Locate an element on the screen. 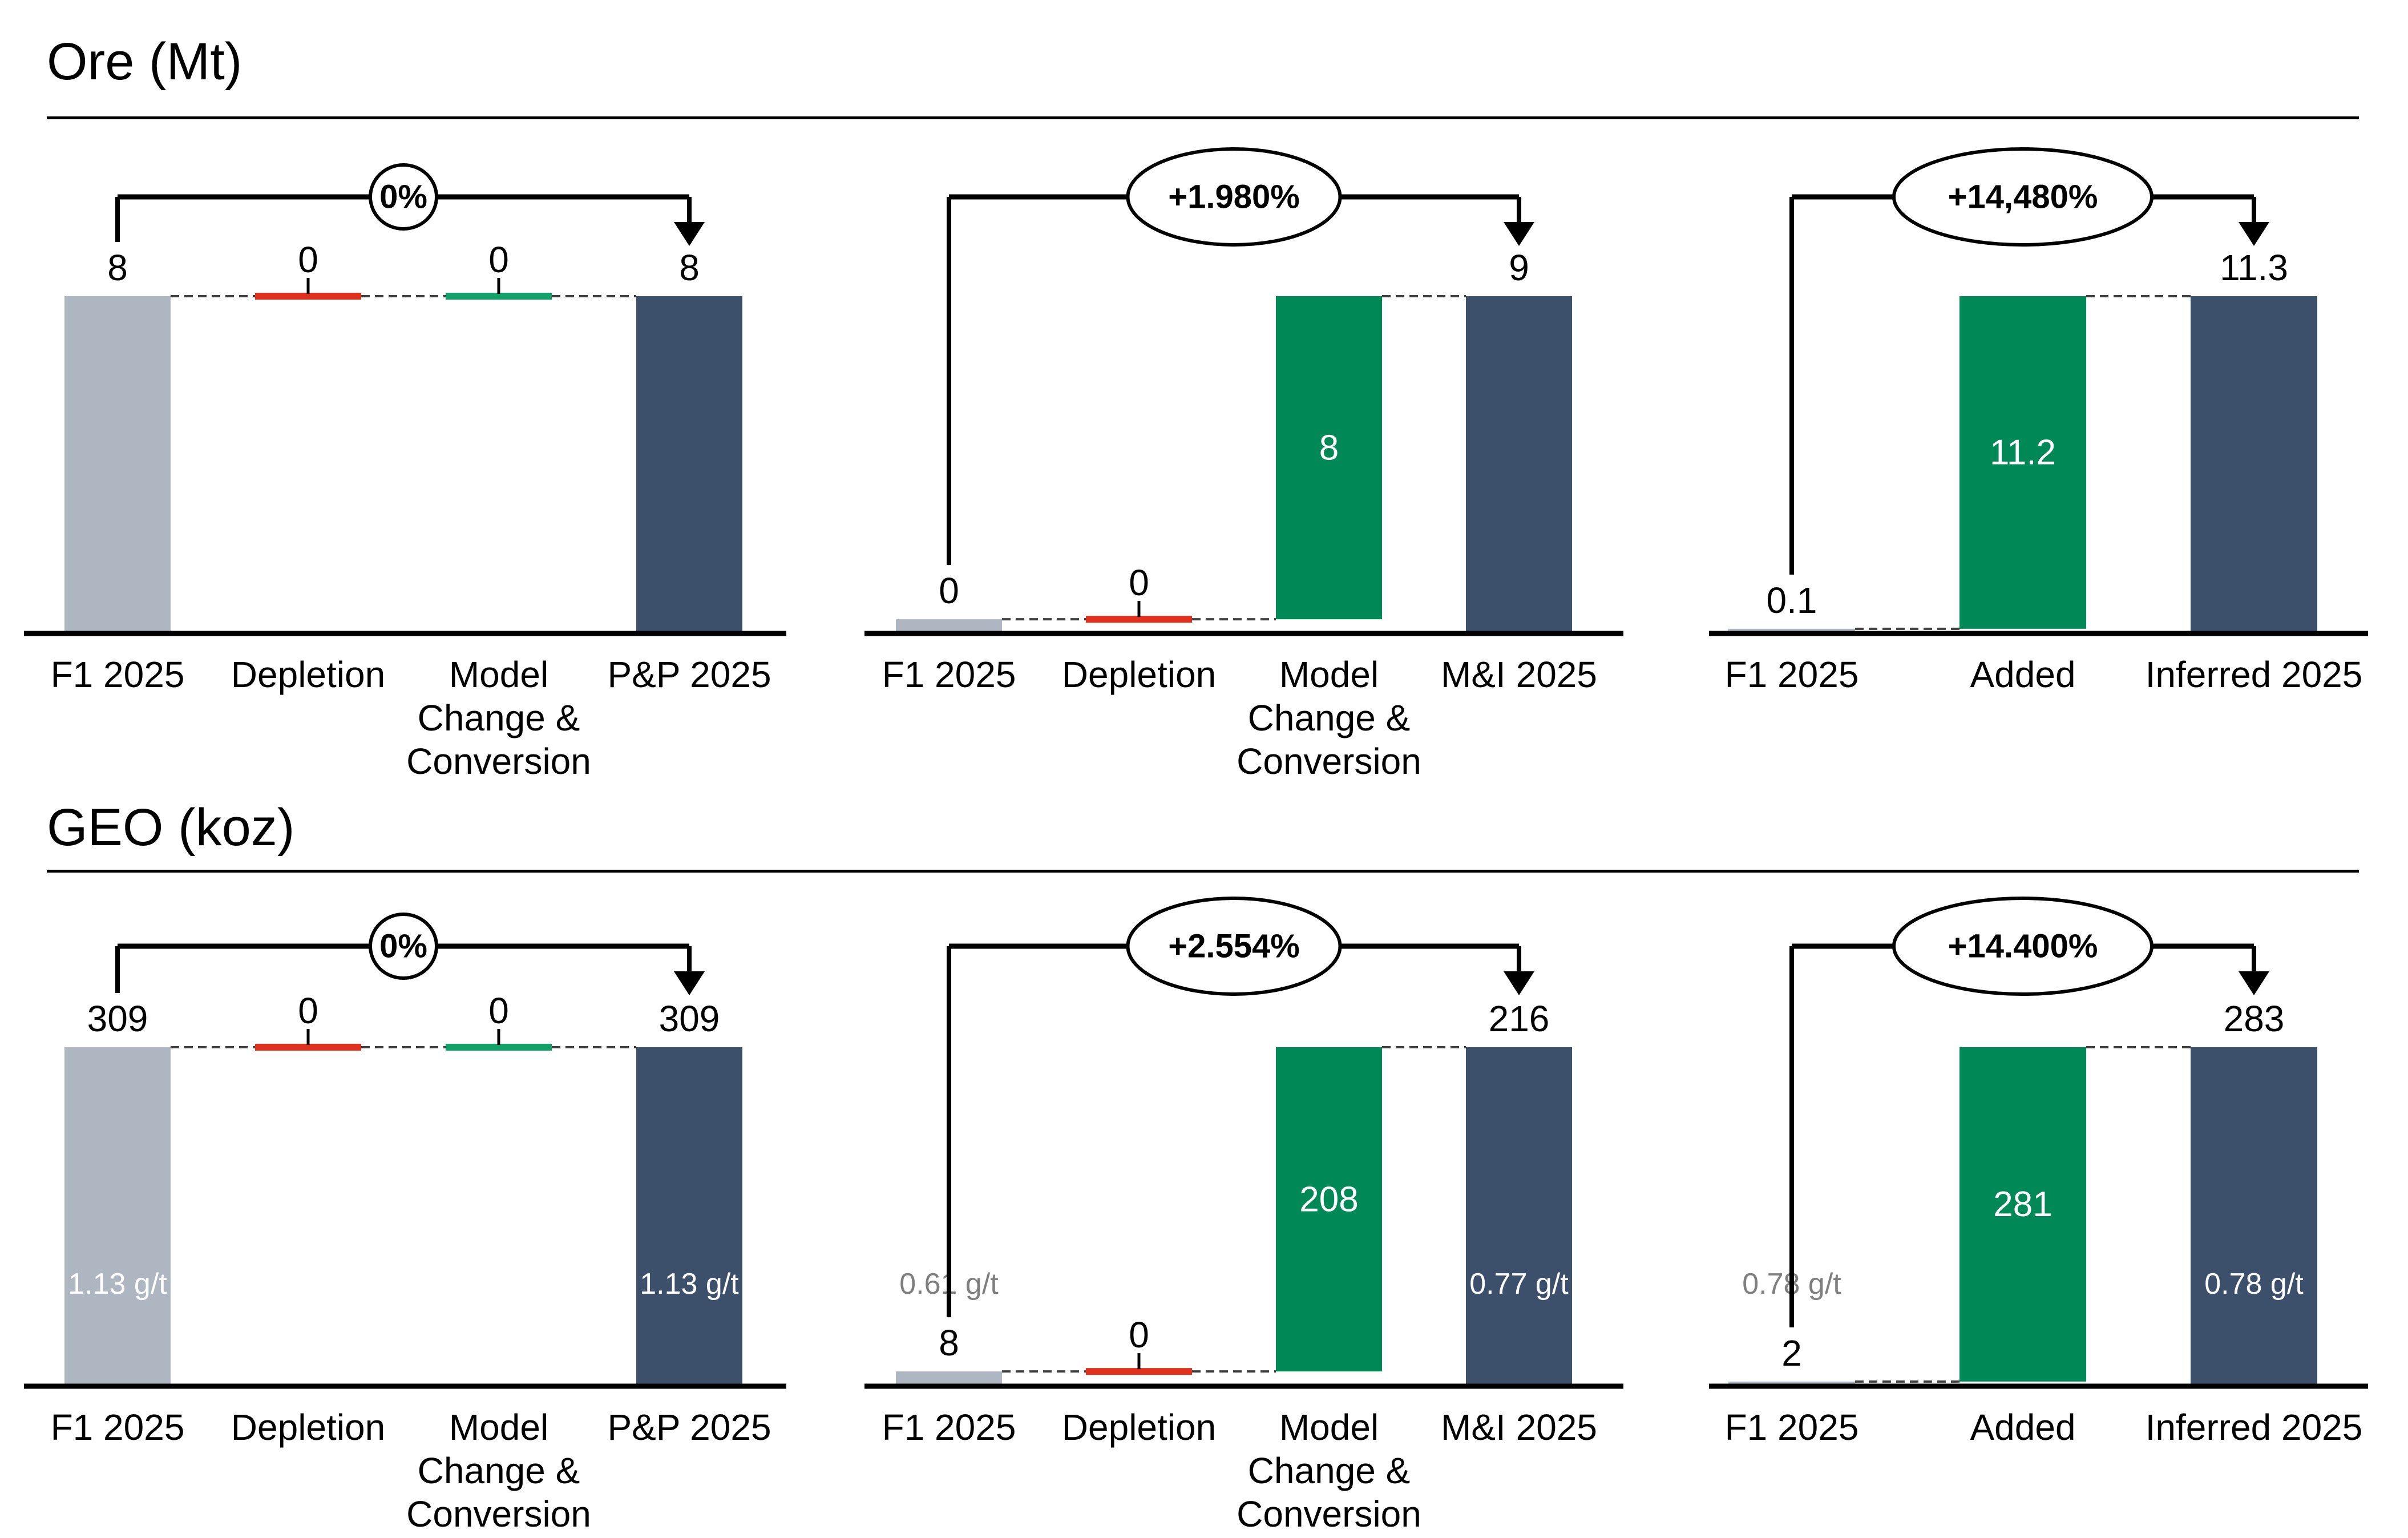 The image size is (2408, 1538). value-label-m-i-2025: 9 is located at coordinates (1519, 267).